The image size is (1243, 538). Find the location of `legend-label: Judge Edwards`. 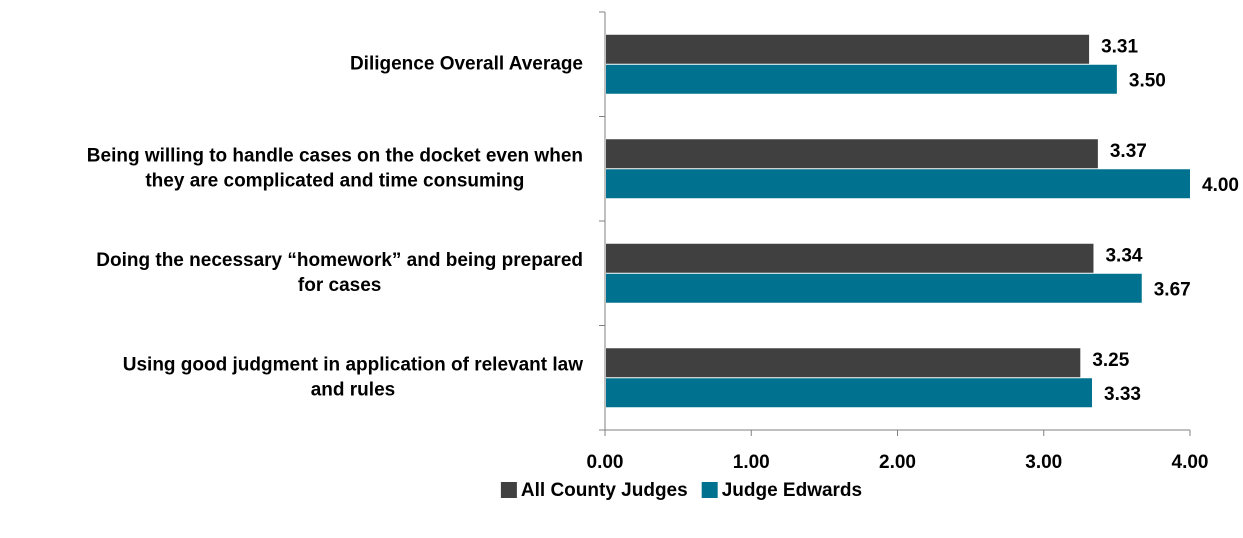

legend-label: Judge Edwards is located at coordinates (792, 490).